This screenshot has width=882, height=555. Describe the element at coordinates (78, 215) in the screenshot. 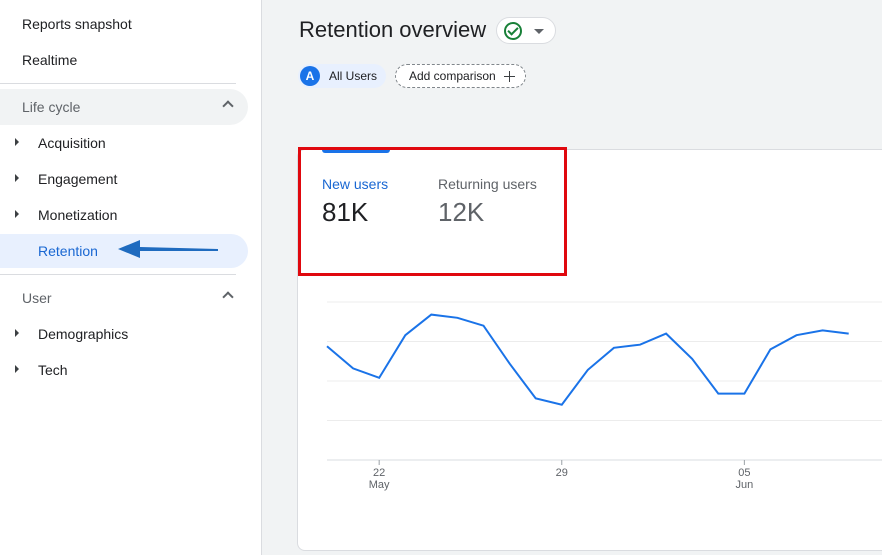

I see `nav-monetization-label: Monetization` at that location.